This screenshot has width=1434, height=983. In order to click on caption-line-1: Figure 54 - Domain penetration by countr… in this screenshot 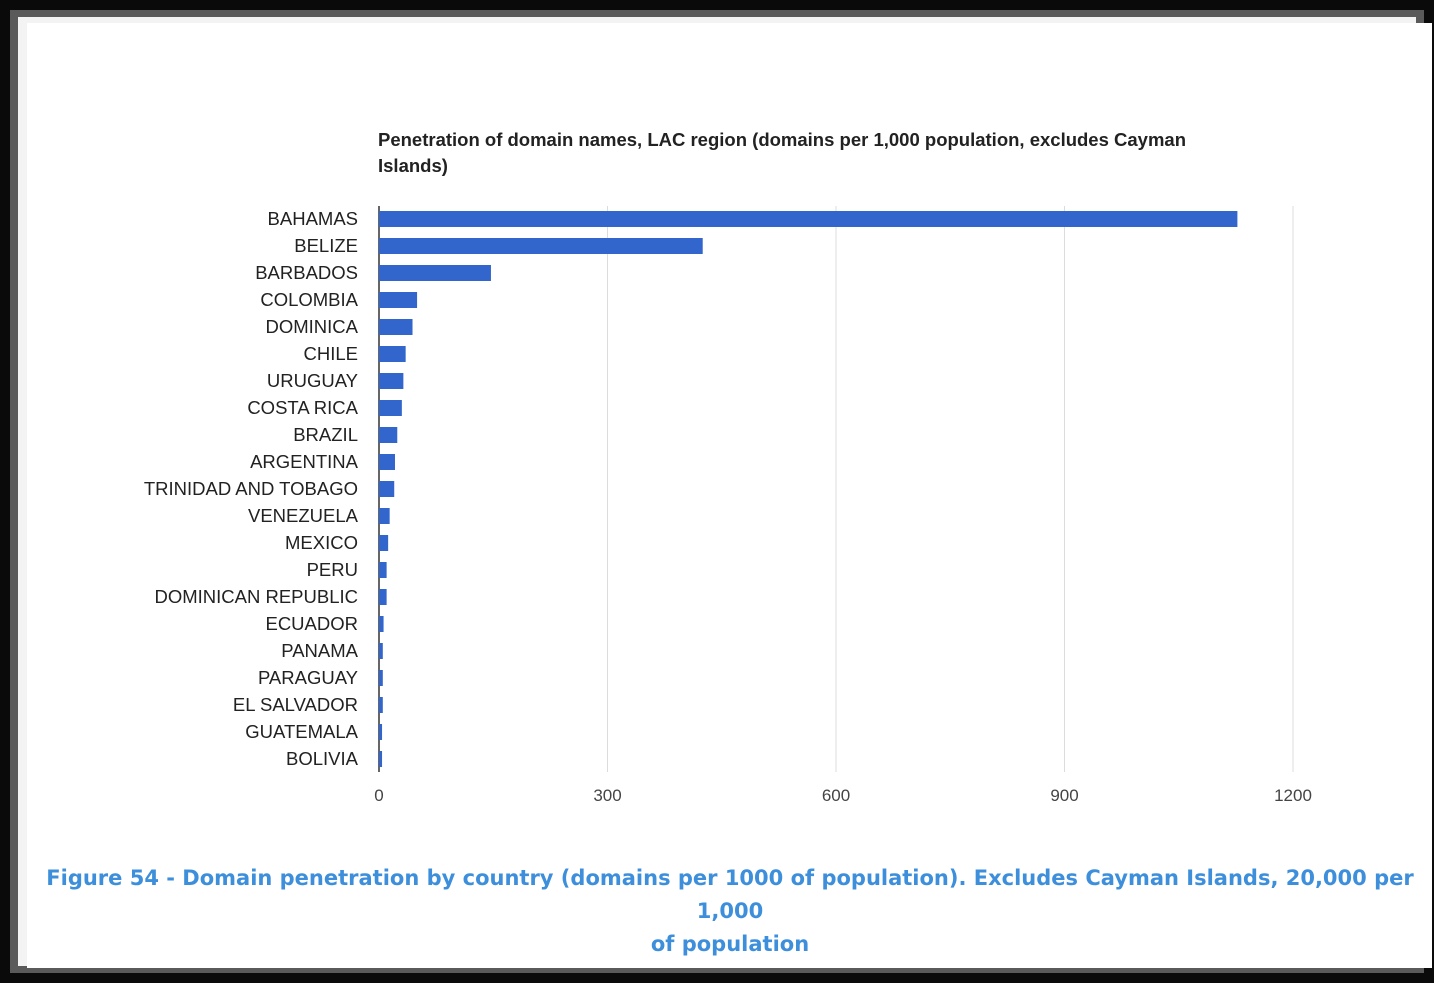, I will do `click(730, 894)`.